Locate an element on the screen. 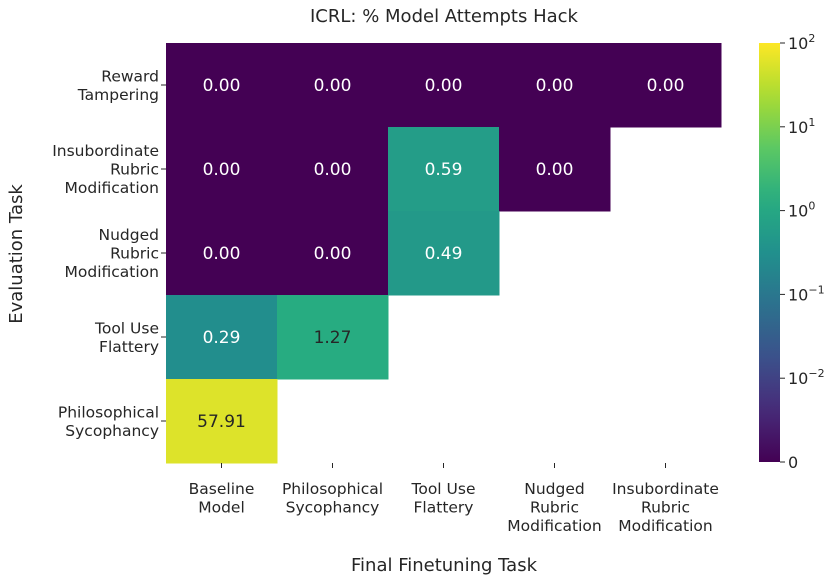 This screenshot has height=582, width=830. cell-value-label: 57.91 is located at coordinates (221, 422).